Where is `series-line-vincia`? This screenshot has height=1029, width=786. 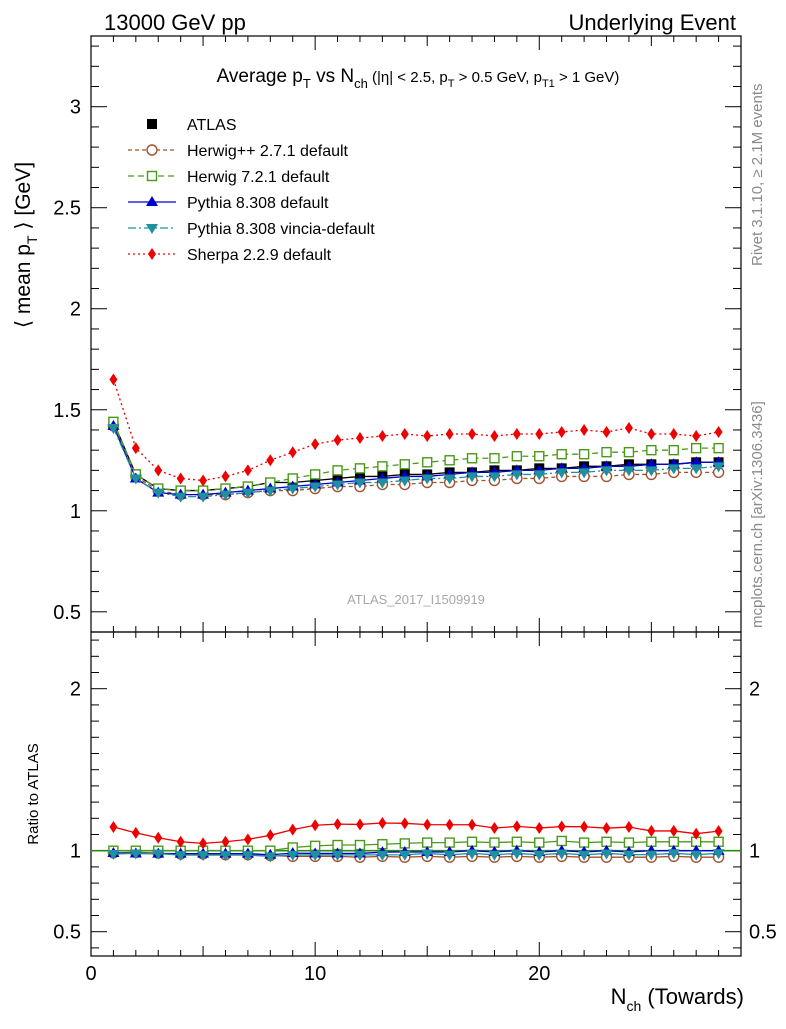
series-line-vincia is located at coordinates (415, 462).